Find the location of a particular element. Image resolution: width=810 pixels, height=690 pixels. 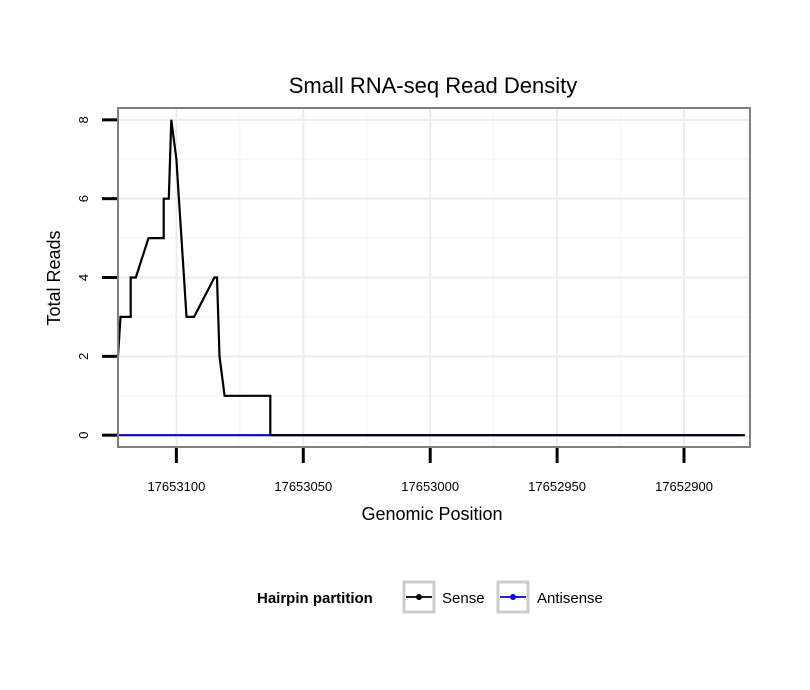

chart-title: Small RNA-seq Read Density is located at coordinates (433, 85).